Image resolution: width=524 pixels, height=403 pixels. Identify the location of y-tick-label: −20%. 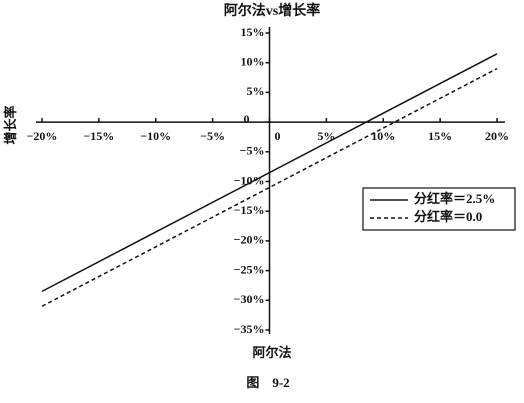
(249, 240).